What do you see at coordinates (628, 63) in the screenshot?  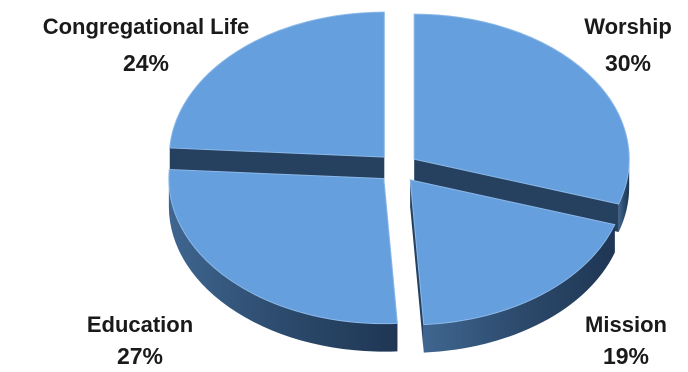 I see `slice-value-worship: 30%` at bounding box center [628, 63].